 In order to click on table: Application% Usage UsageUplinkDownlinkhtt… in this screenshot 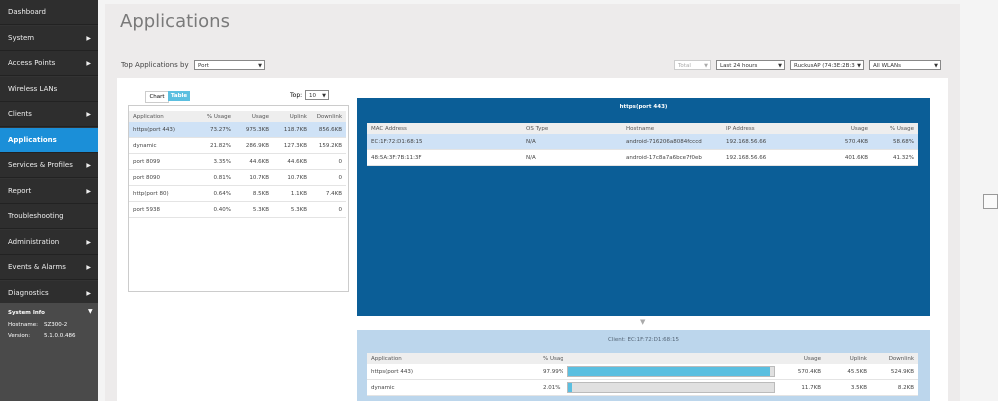, I will do `click(642, 374)`.